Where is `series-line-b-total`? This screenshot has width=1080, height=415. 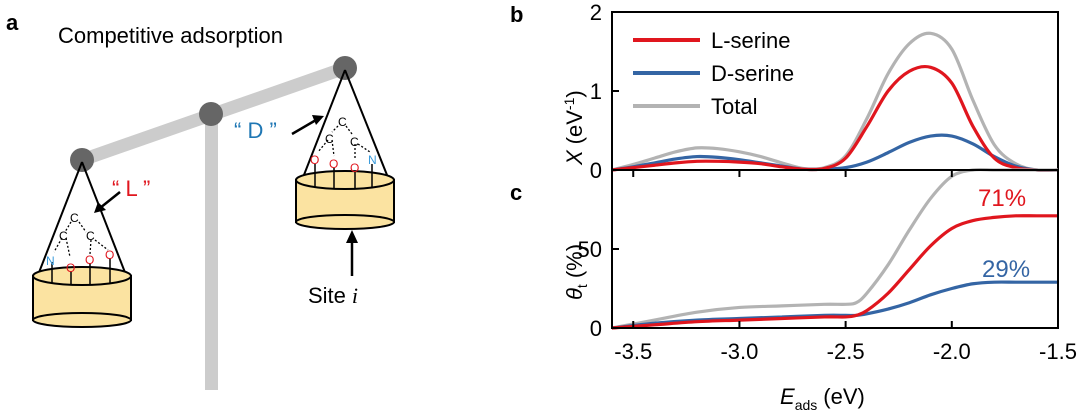
series-line-b-total is located at coordinates (835, 102).